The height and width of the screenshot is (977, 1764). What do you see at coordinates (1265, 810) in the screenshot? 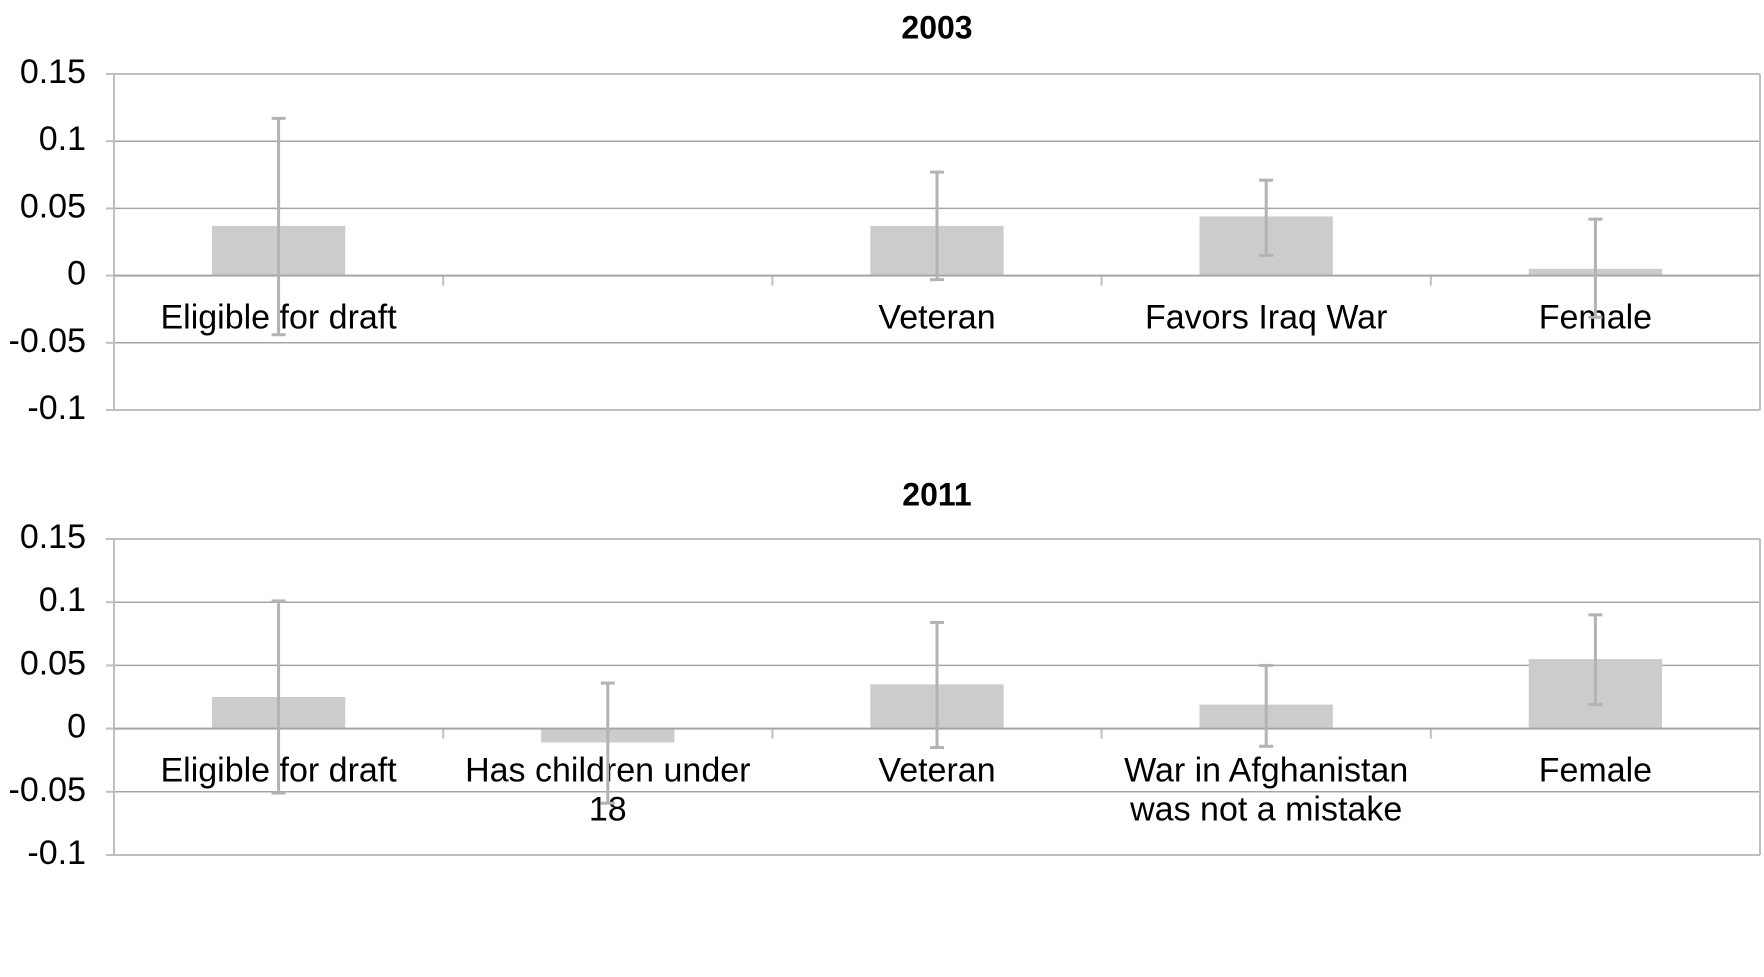
I see `category-label: was not a mistake` at bounding box center [1265, 810].